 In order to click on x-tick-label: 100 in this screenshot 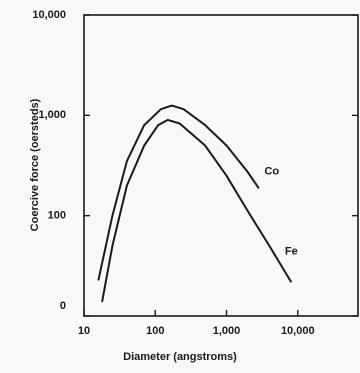, I will do `click(155, 331)`.